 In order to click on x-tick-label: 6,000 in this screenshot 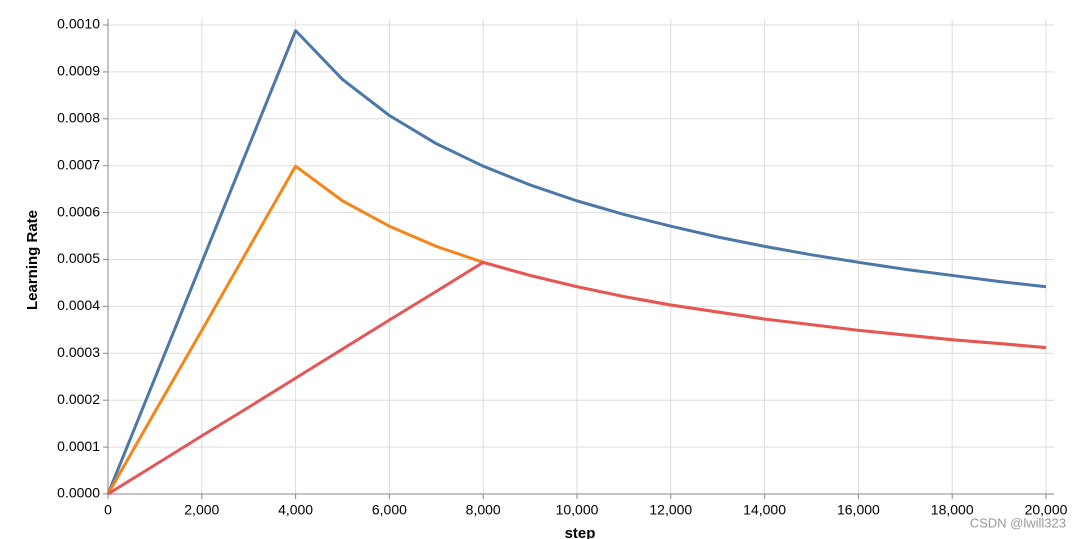, I will do `click(389, 510)`.